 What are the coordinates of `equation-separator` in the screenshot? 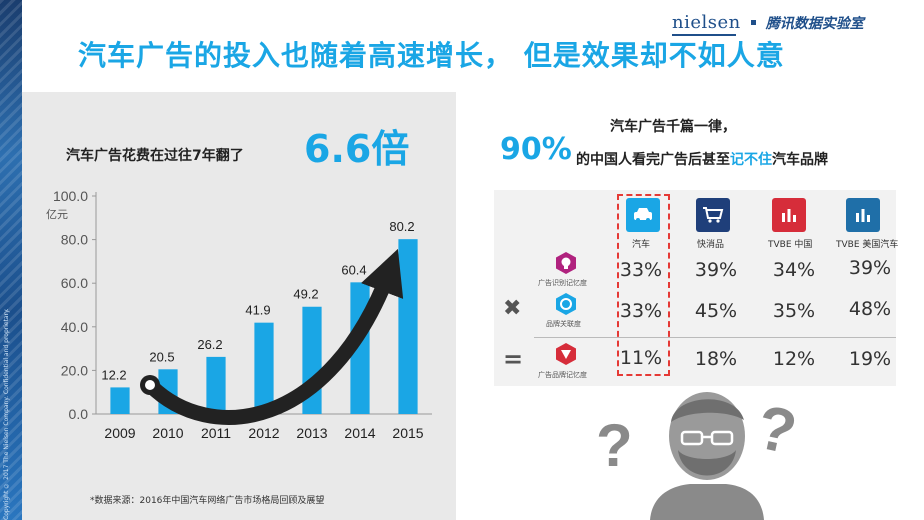 It's located at (715, 337).